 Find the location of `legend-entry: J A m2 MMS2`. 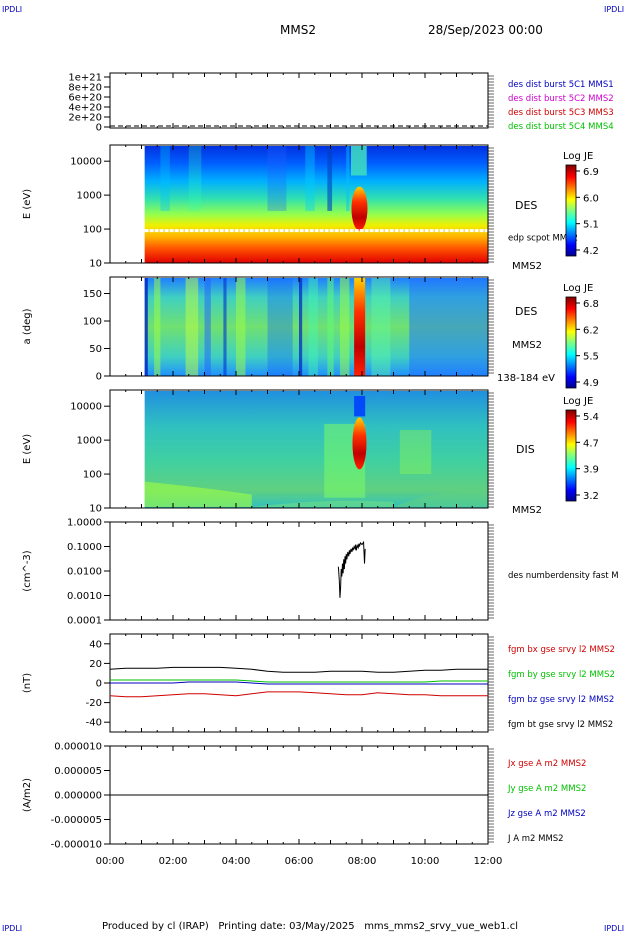

legend-entry: J A m2 MMS2 is located at coordinates (535, 839).